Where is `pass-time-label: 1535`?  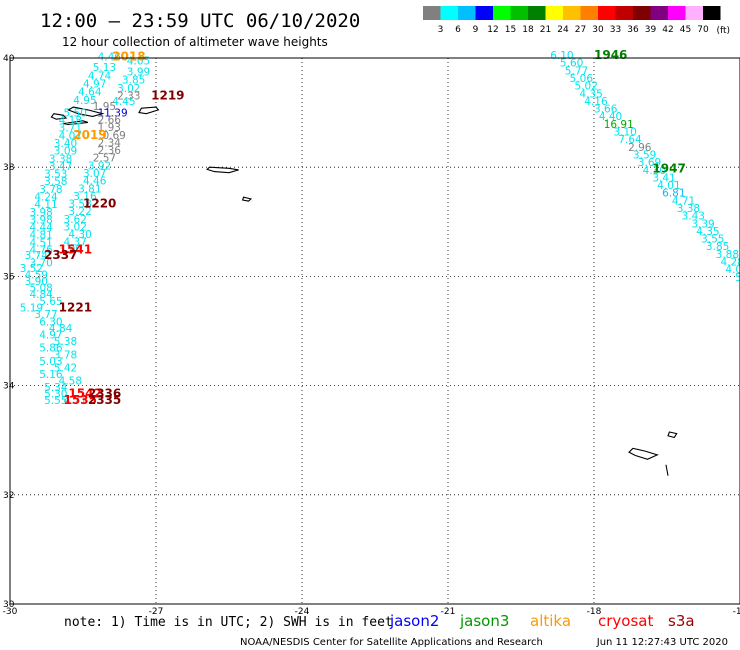
pass-time-label: 1535 is located at coordinates (80, 400).